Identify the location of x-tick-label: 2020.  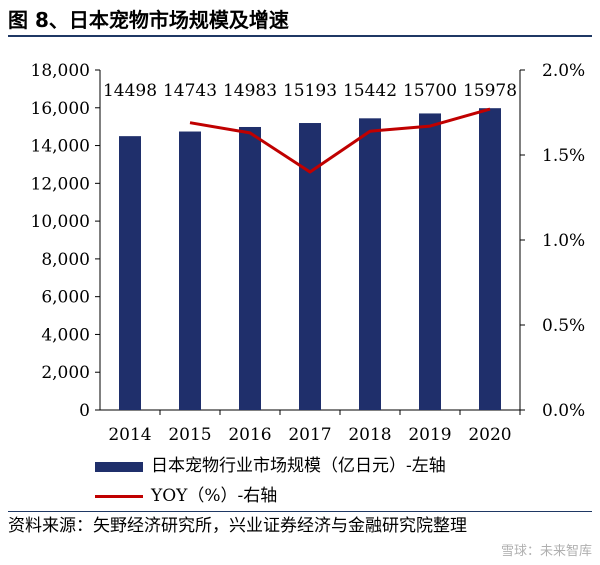
(489, 435).